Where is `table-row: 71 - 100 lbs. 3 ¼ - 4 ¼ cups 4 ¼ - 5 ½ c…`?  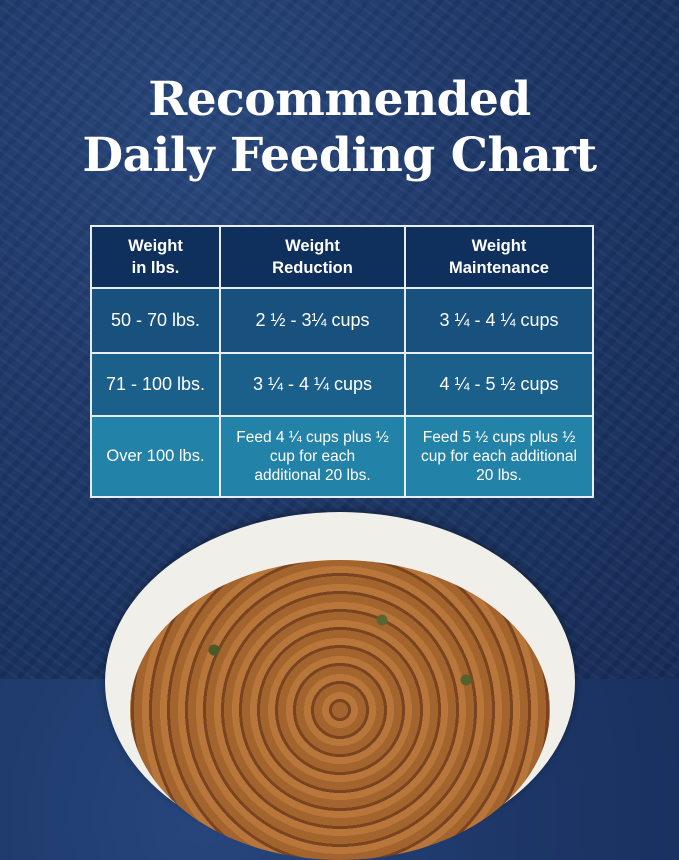 table-row: 71 - 100 lbs. 3 ¼ - 4 ¼ cups 4 ¼ - 5 ½ c… is located at coordinates (342, 384).